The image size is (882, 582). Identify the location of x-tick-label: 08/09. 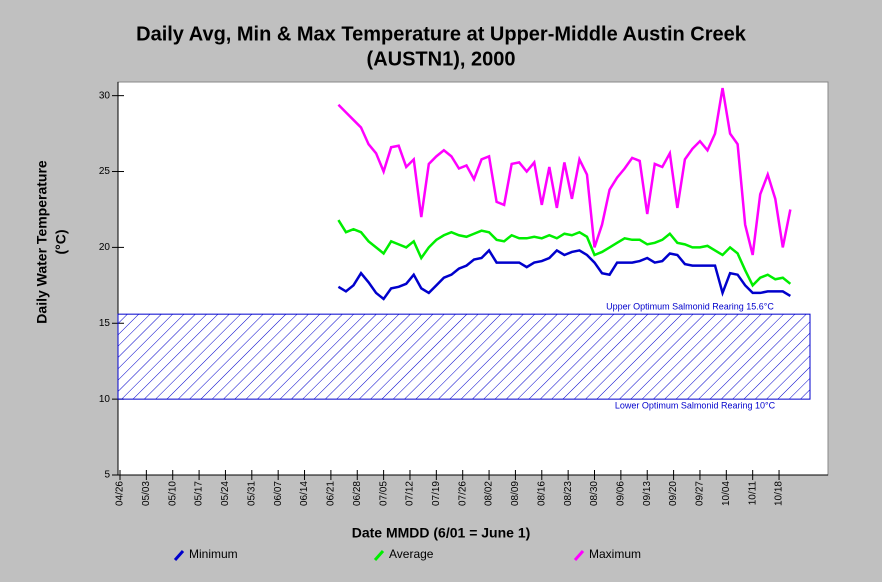
(515, 493).